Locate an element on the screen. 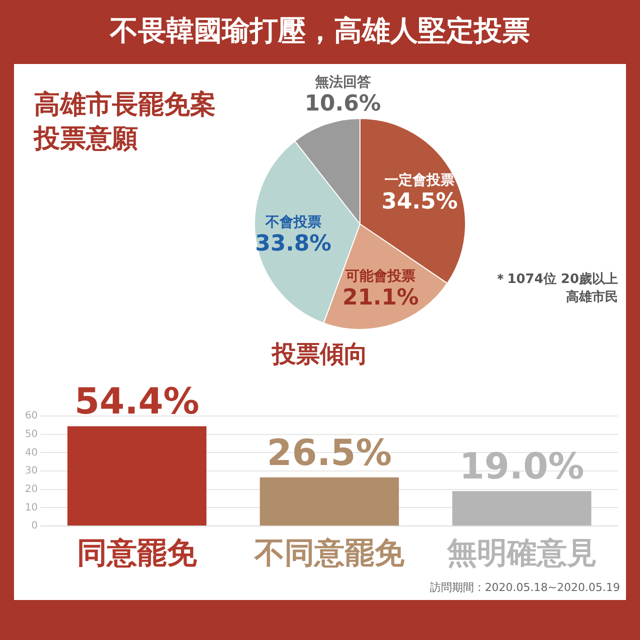 The width and height of the screenshot is (640, 640). x-tick-label: 無明確意見 is located at coordinates (521, 553).